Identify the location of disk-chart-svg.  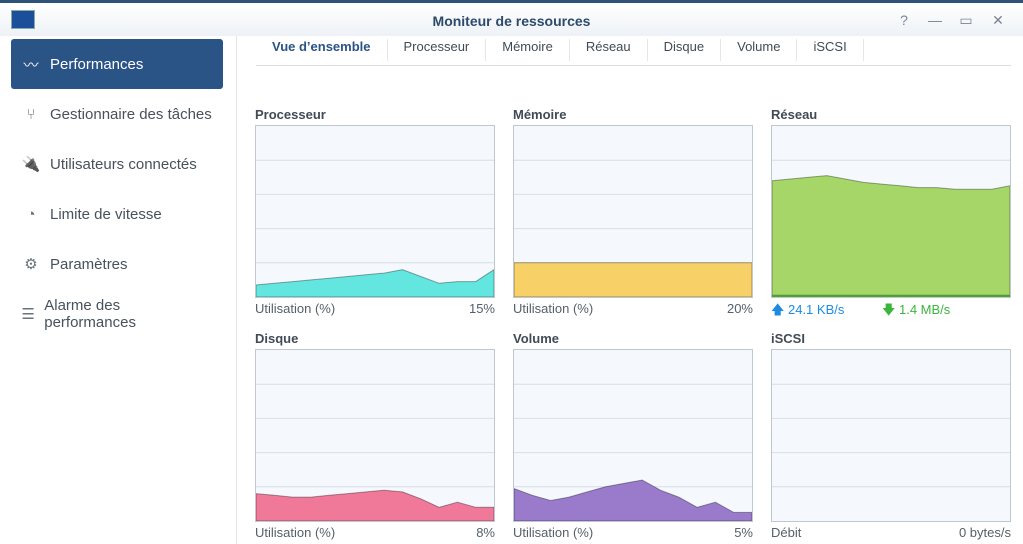
(375, 452).